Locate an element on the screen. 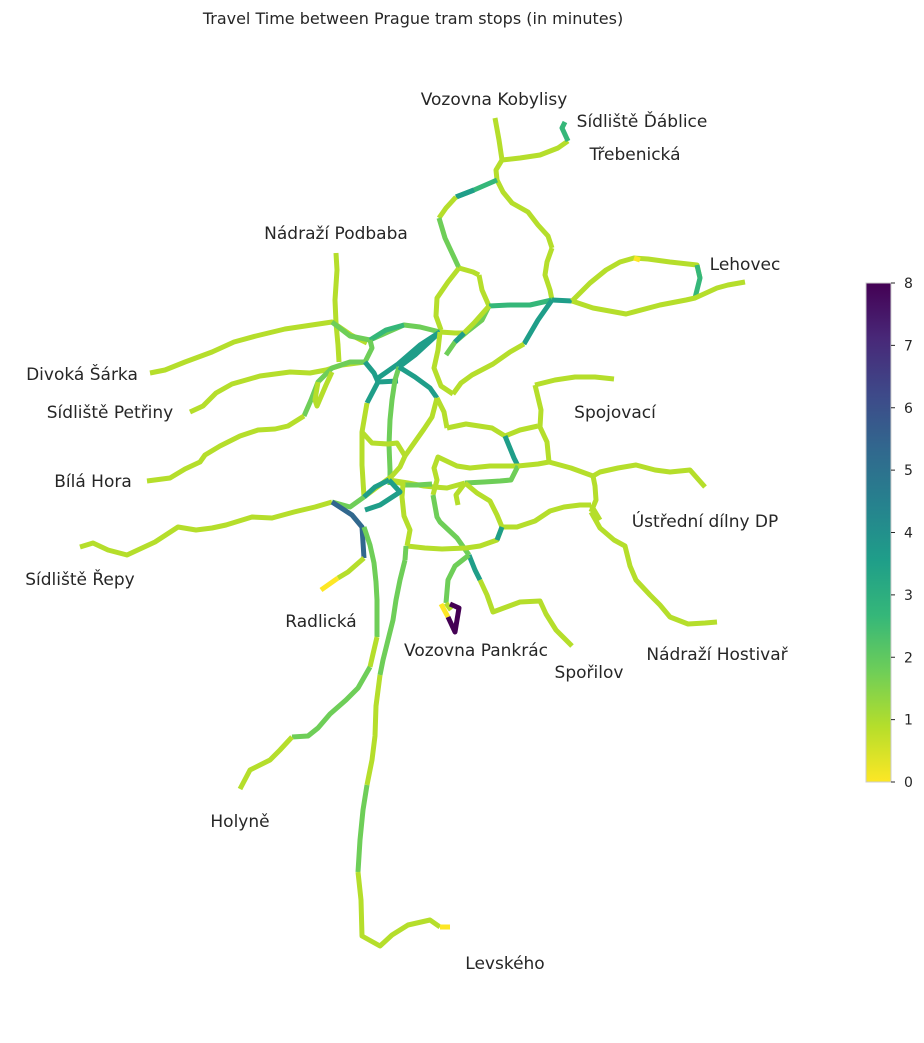 Image resolution: width=924 pixels, height=1043 pixels. stop-label: Holyně is located at coordinates (239, 822).